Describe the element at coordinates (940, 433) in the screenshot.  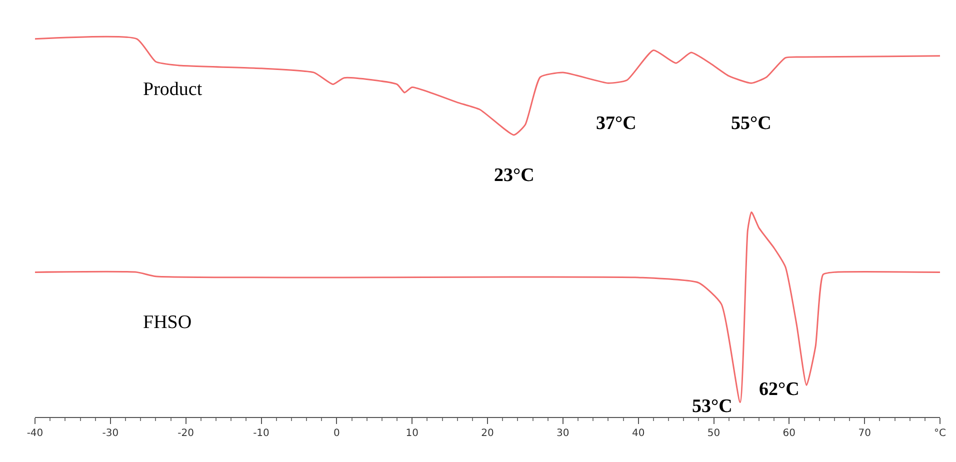
I see `x-tick-label: °C` at that location.